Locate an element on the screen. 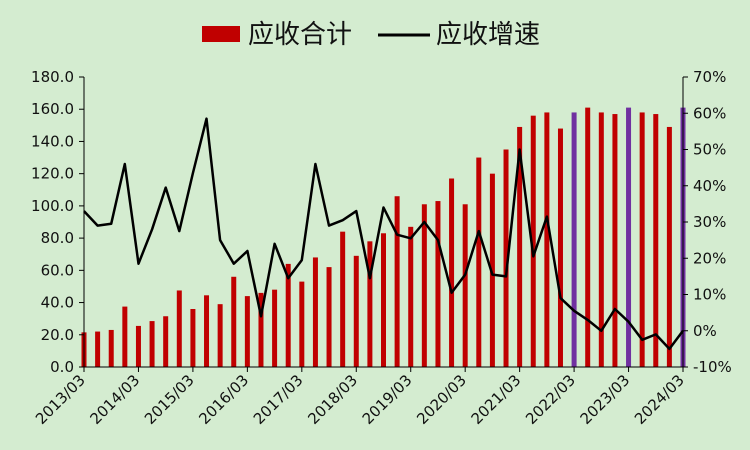 The width and height of the screenshot is (750, 450). y-right-tick-label: 40% is located at coordinates (709, 186).